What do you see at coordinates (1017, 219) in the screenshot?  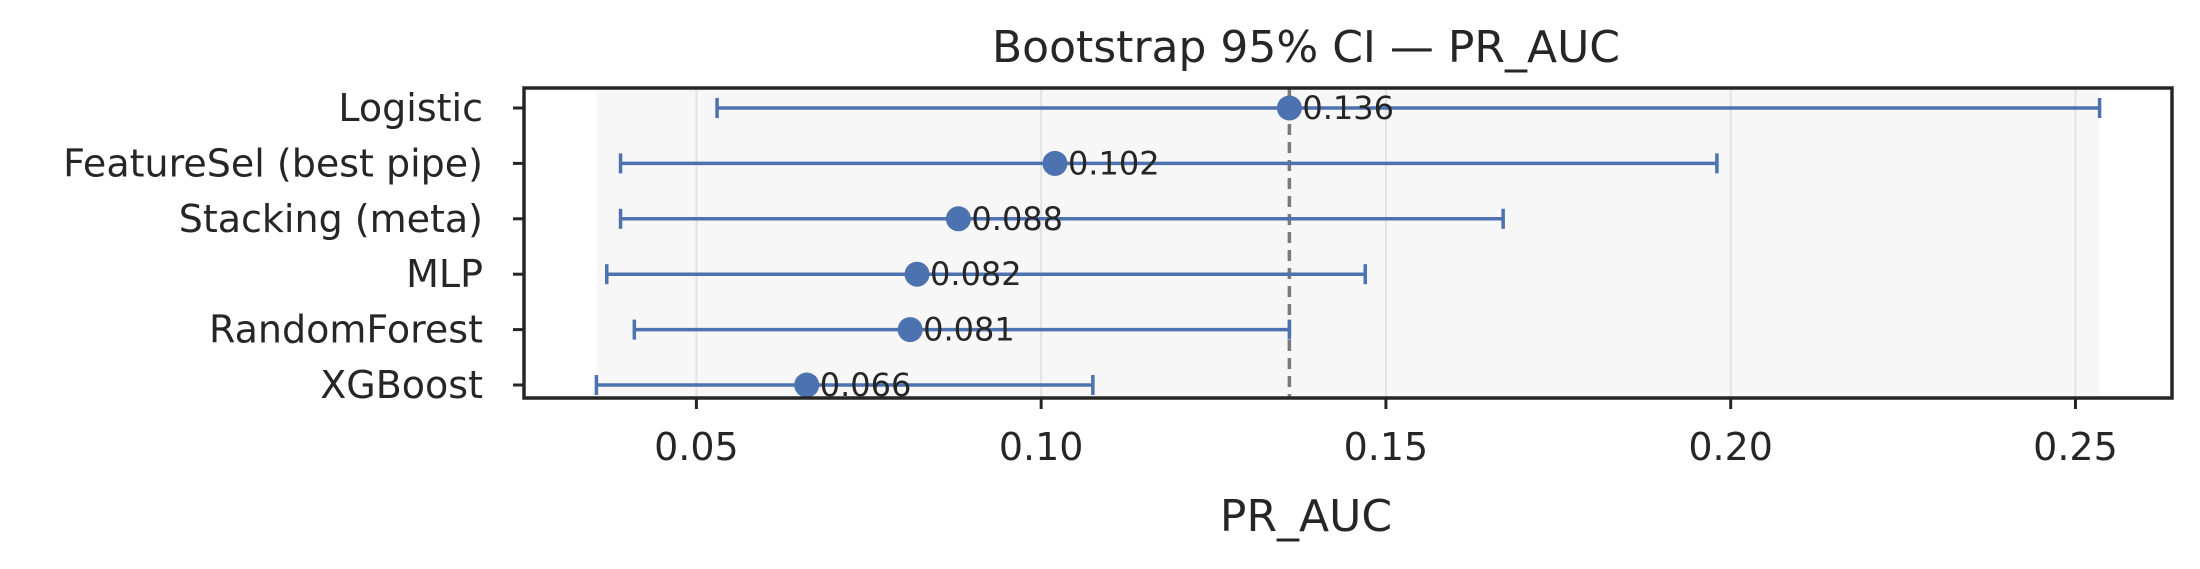 I see `data-label: 0.088` at bounding box center [1017, 219].